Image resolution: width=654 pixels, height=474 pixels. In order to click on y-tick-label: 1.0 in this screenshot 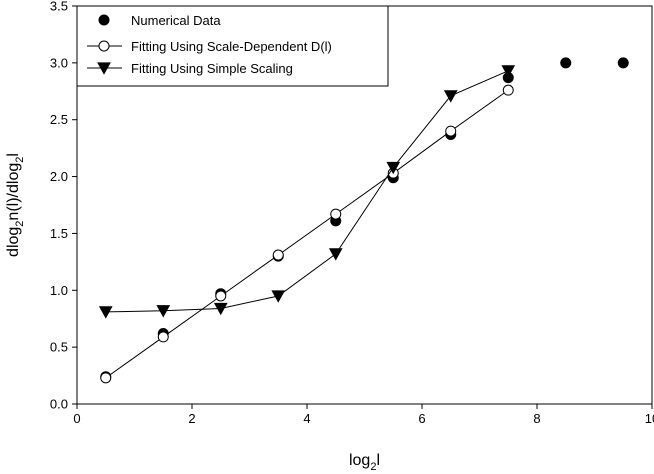, I will do `click(59, 290)`.